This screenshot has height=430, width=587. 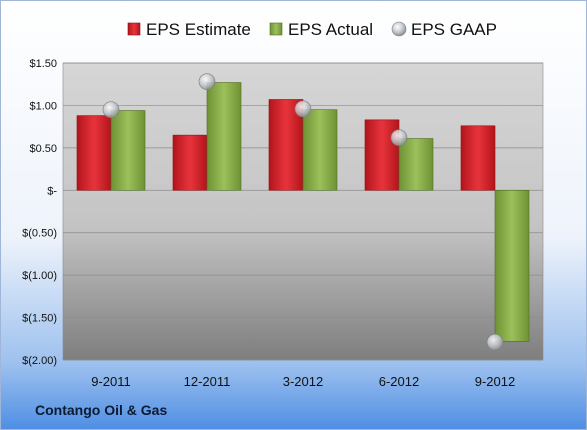 I want to click on x-tick-label: 12-2011, so click(x=207, y=381).